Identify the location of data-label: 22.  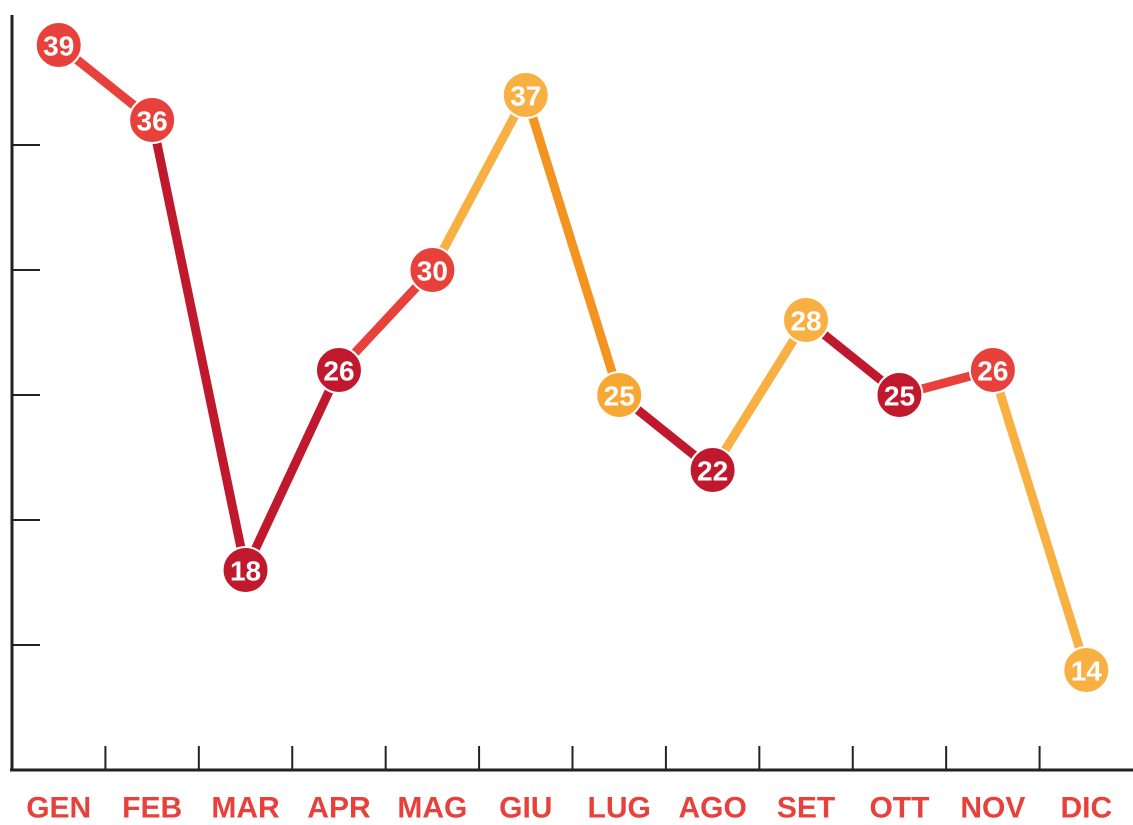
(712, 471).